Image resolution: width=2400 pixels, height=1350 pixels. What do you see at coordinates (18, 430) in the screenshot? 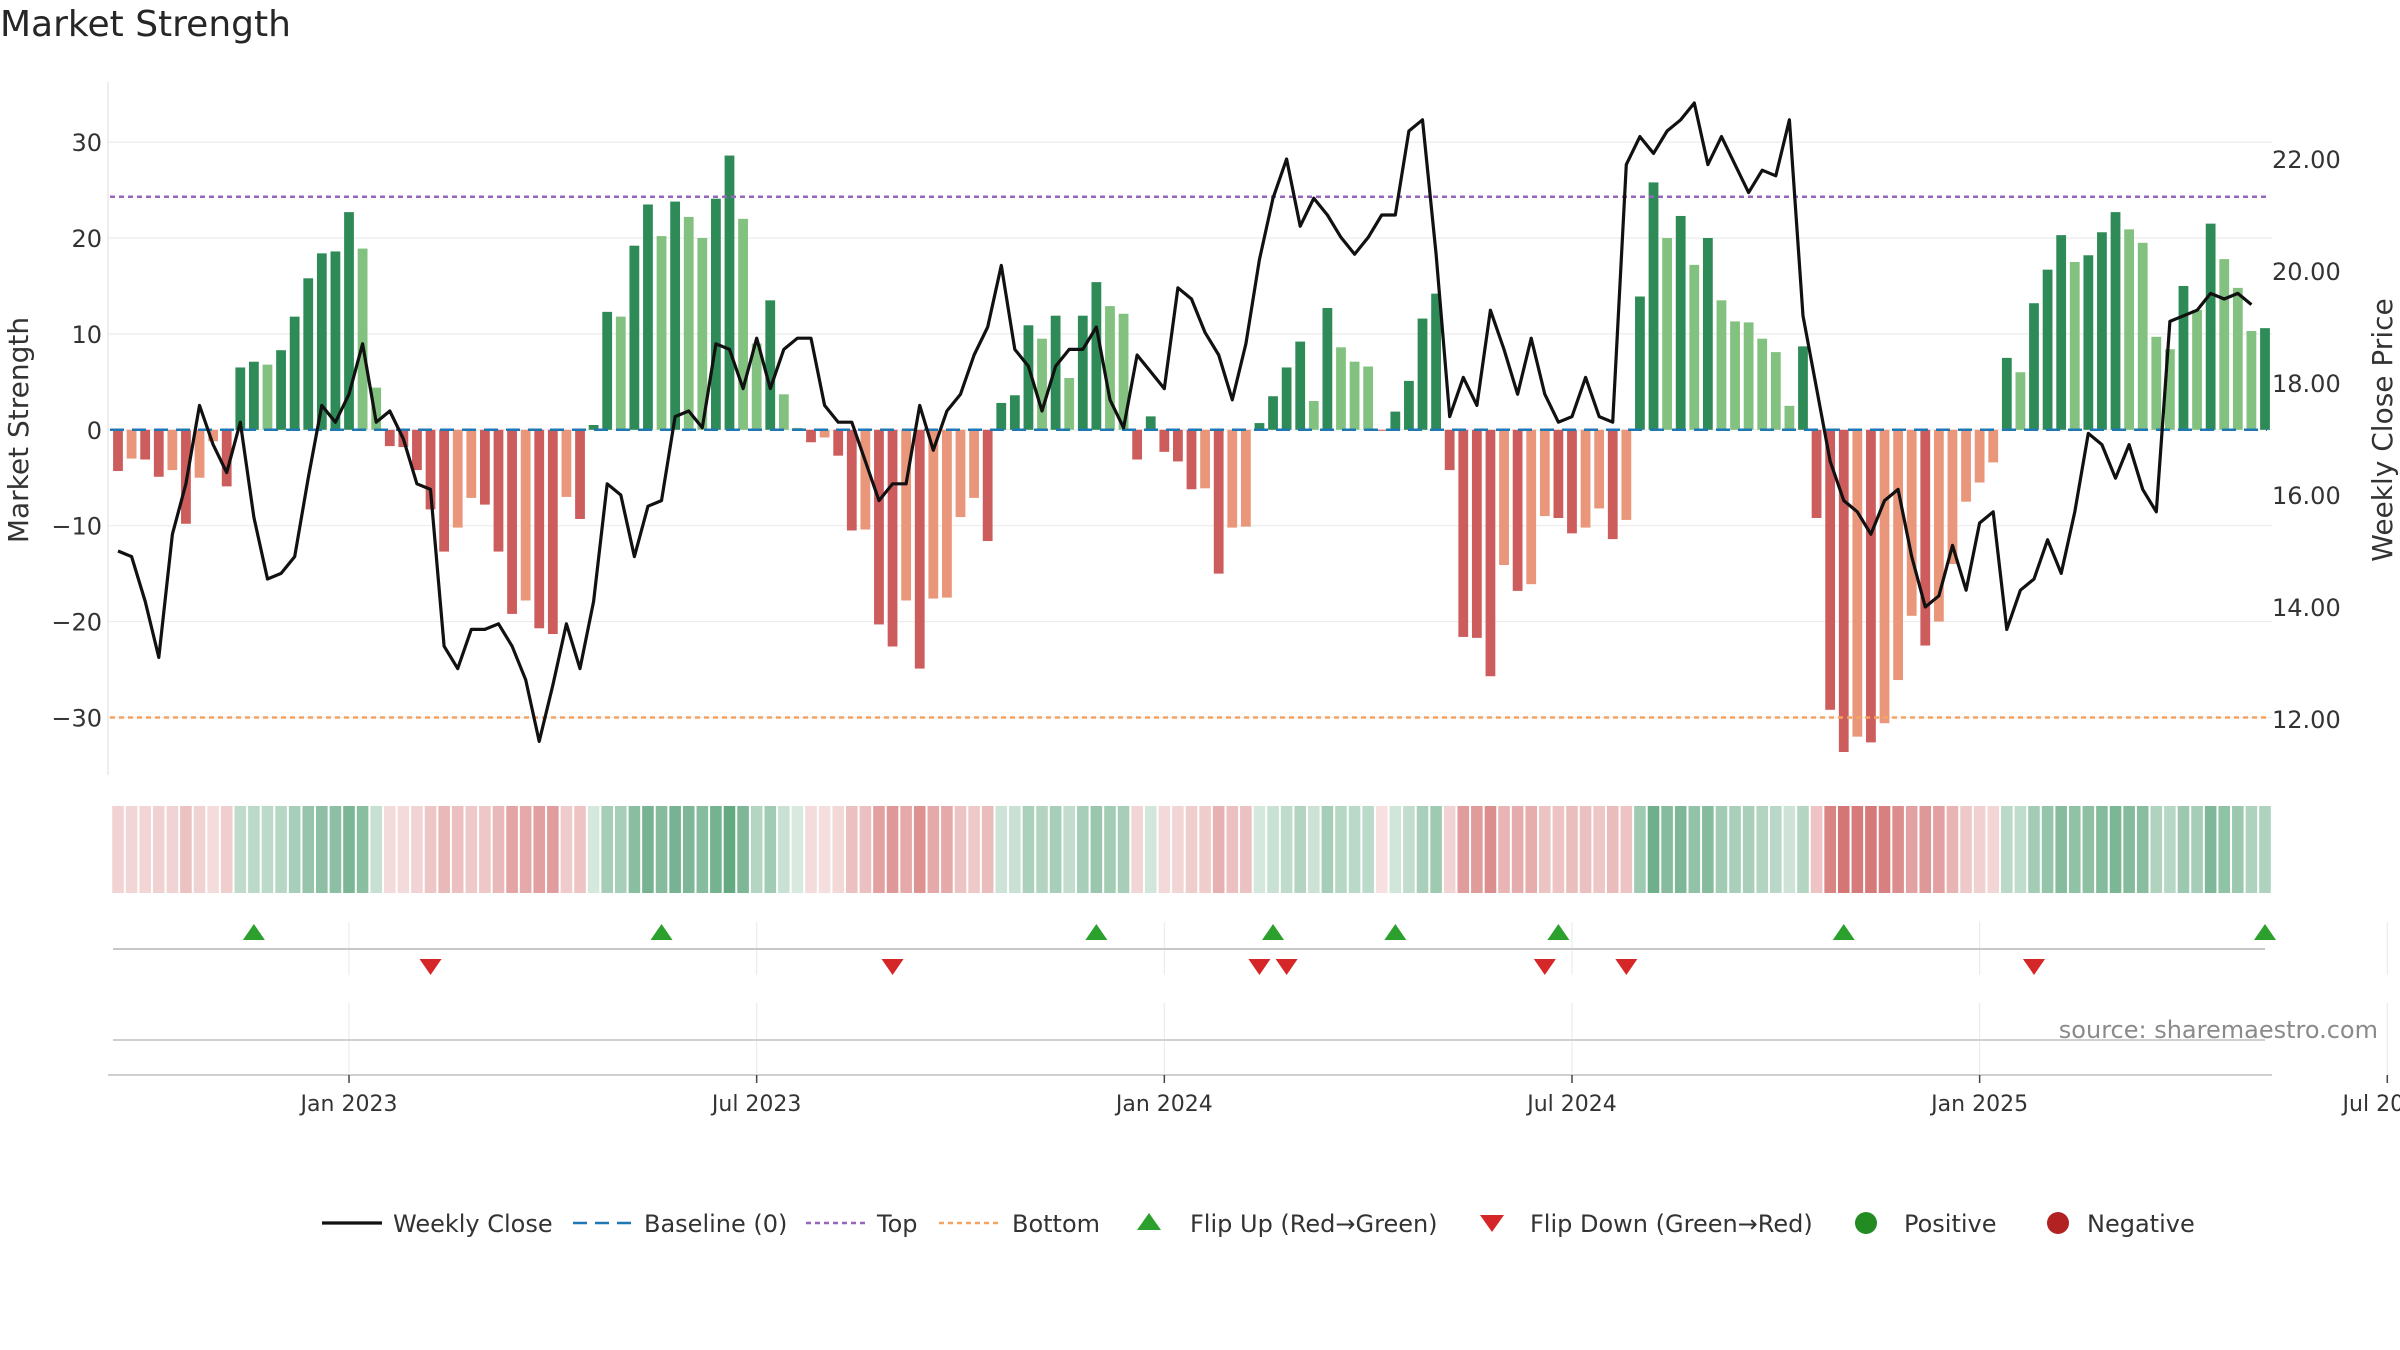
I see `y-axis-label-left: Market Strength` at bounding box center [18, 430].